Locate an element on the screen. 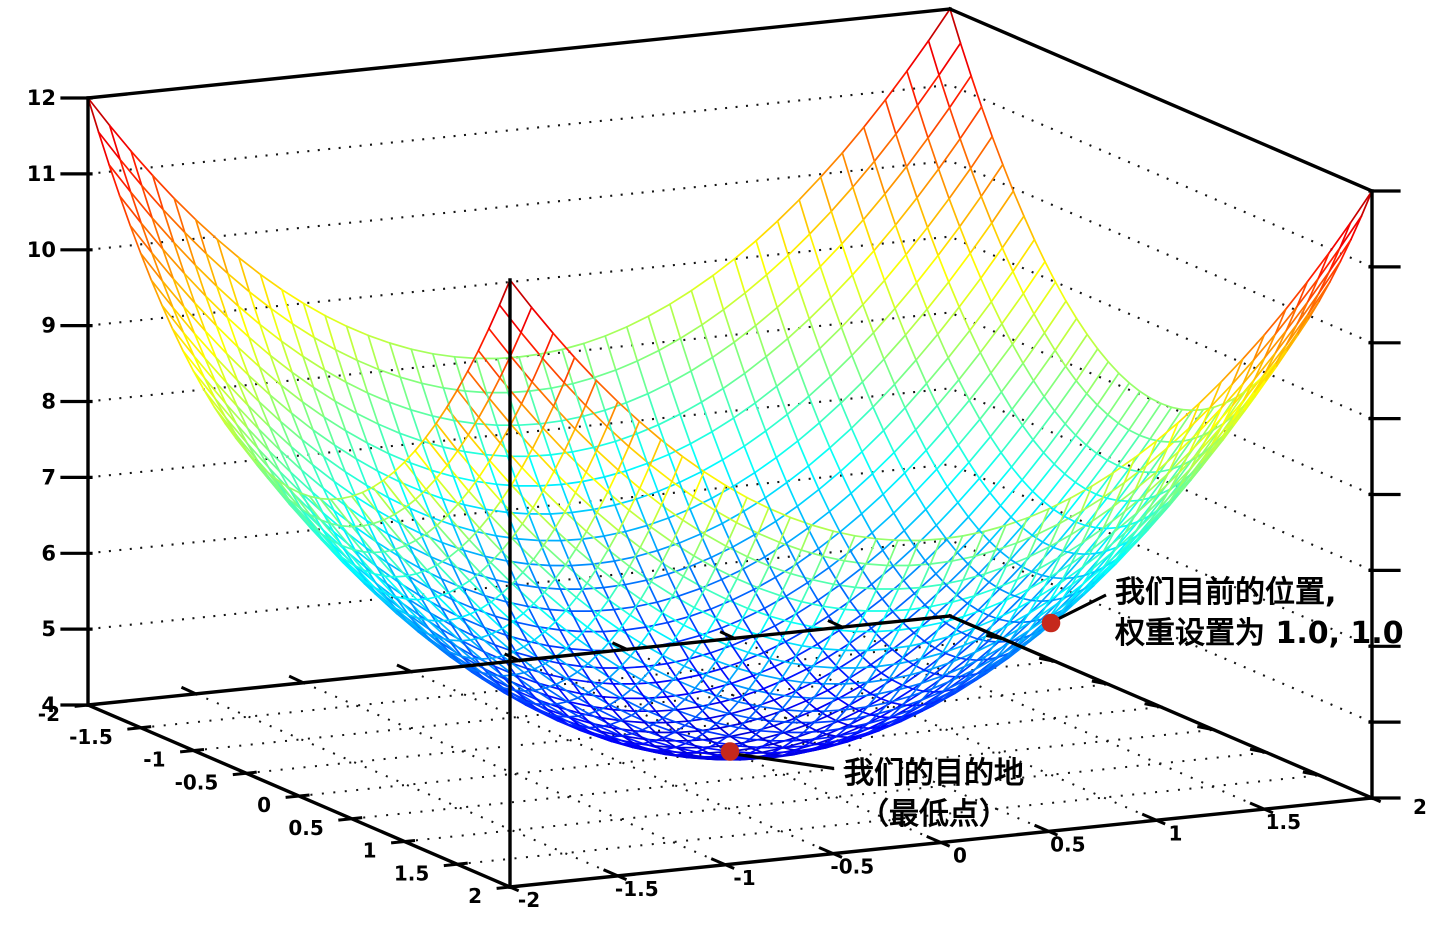  x-tick-label: -1.5 is located at coordinates (91, 737).